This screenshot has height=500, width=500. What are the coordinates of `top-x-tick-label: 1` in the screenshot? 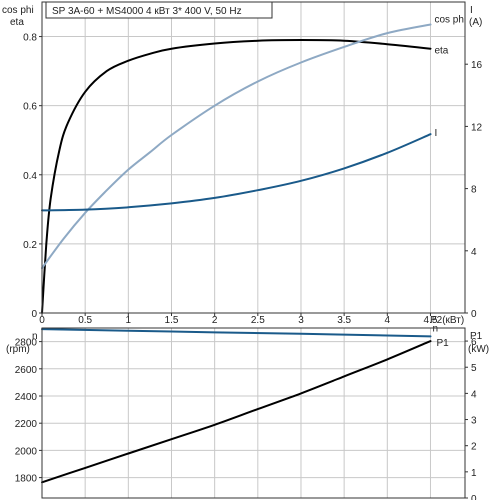 It's located at (129, 320).